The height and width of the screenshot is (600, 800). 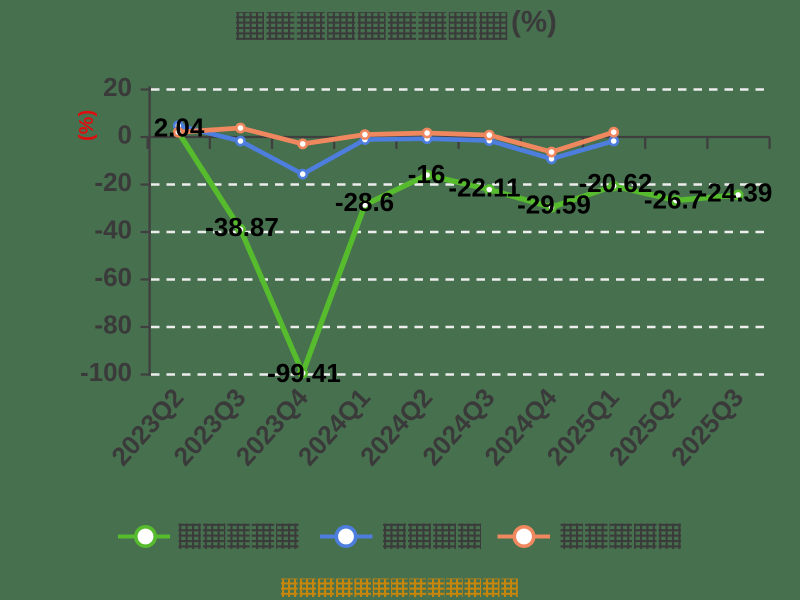 What do you see at coordinates (616, 183) in the screenshot?
I see `svg-text: -20.62` at bounding box center [616, 183].